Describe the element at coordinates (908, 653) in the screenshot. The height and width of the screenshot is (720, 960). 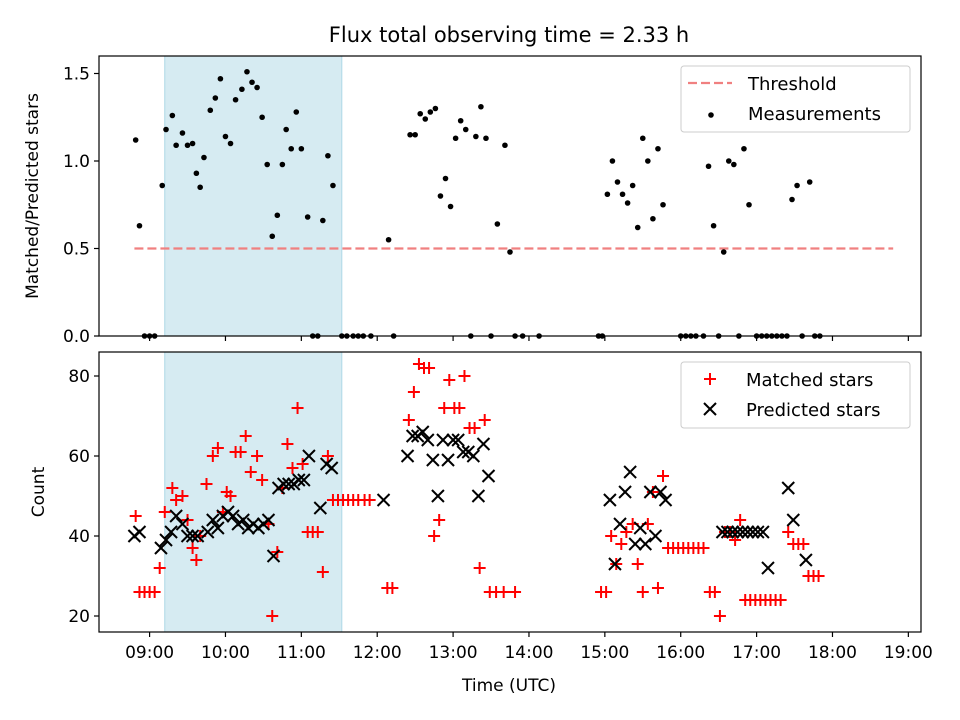
I see `count-x-tick-label: 19:00` at that location.